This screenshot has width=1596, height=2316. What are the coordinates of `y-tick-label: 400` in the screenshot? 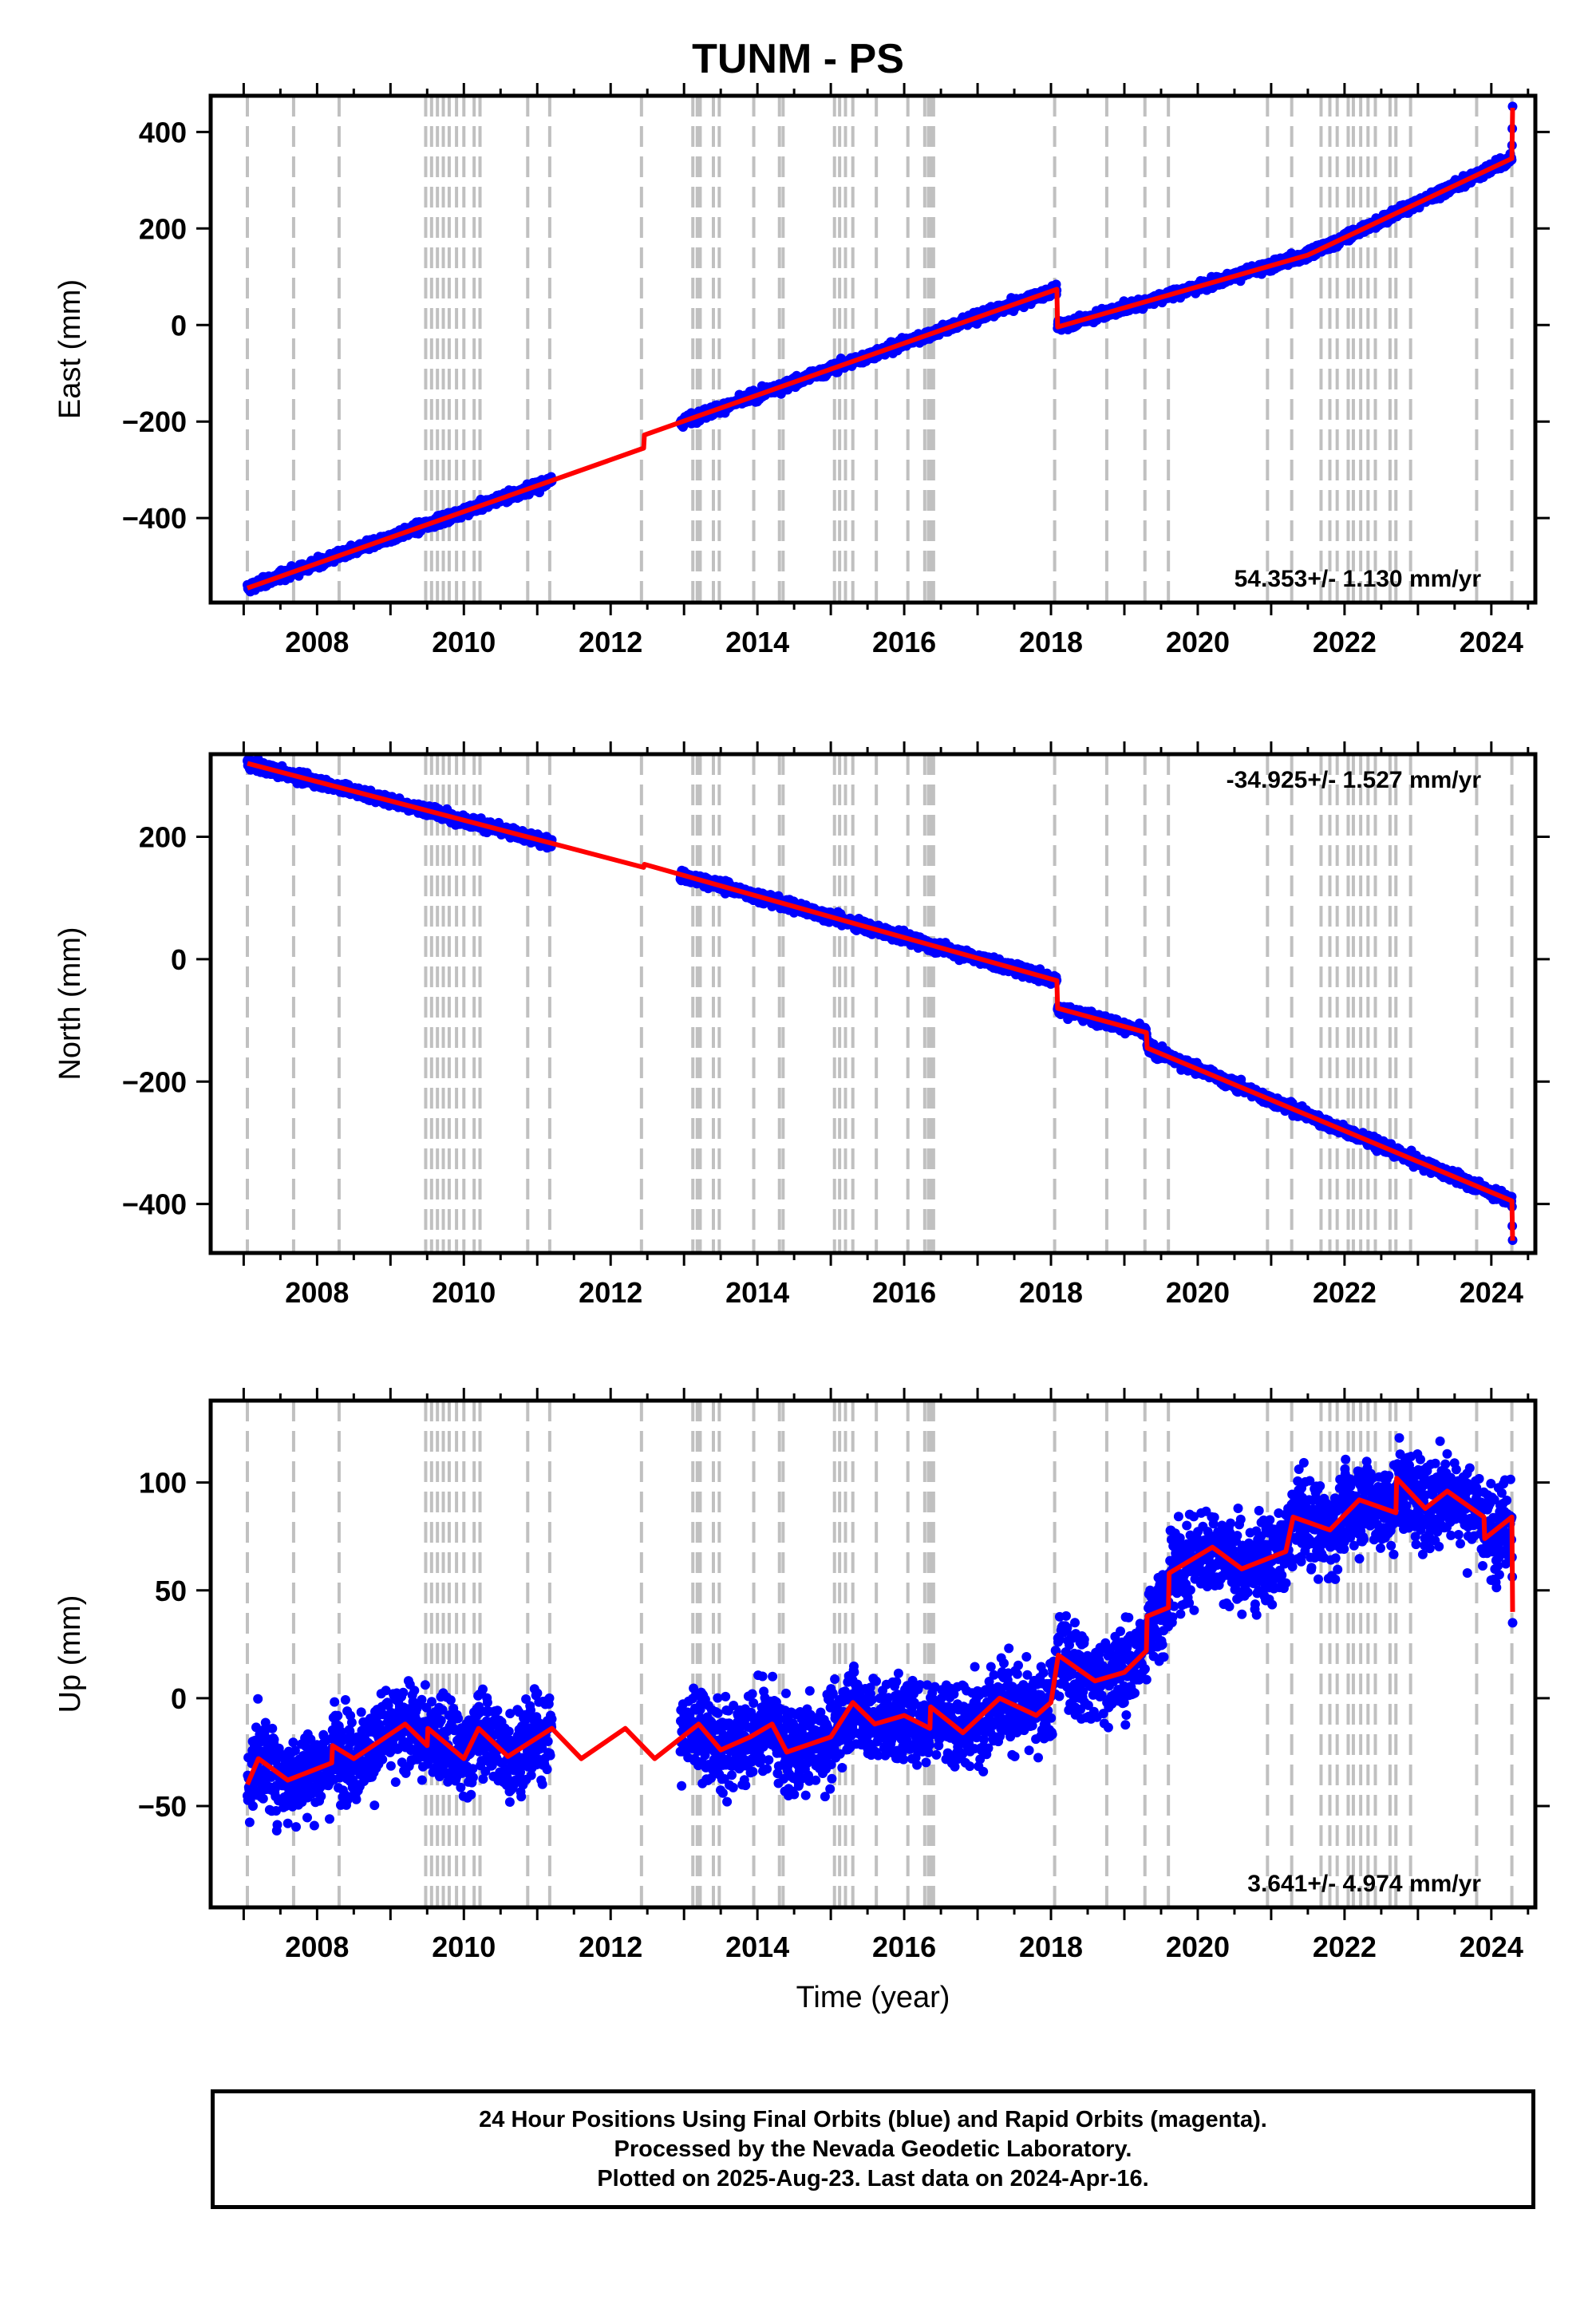 It's located at (163, 132).